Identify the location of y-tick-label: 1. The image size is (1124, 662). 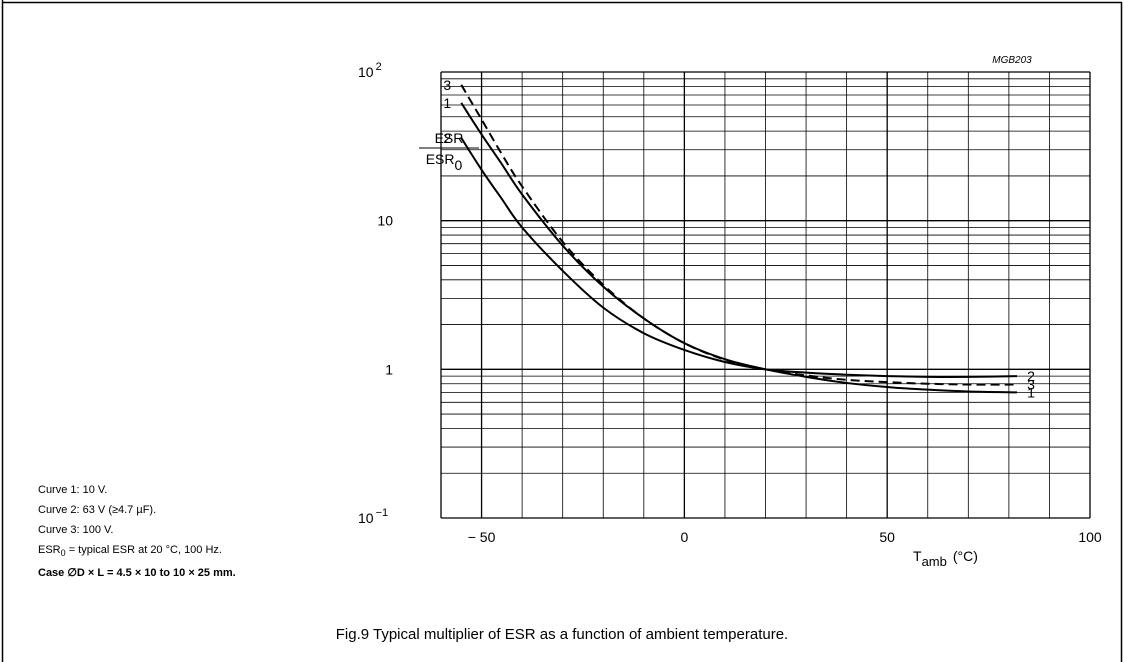
(389, 369).